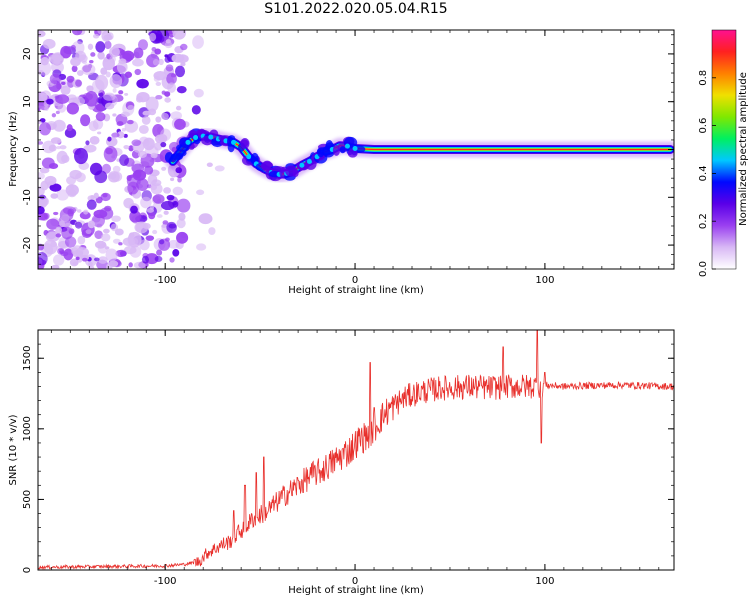 The height and width of the screenshot is (600, 750). Describe the element at coordinates (419, 155) in the screenshot. I see `spectrogram-ridge` at that location.